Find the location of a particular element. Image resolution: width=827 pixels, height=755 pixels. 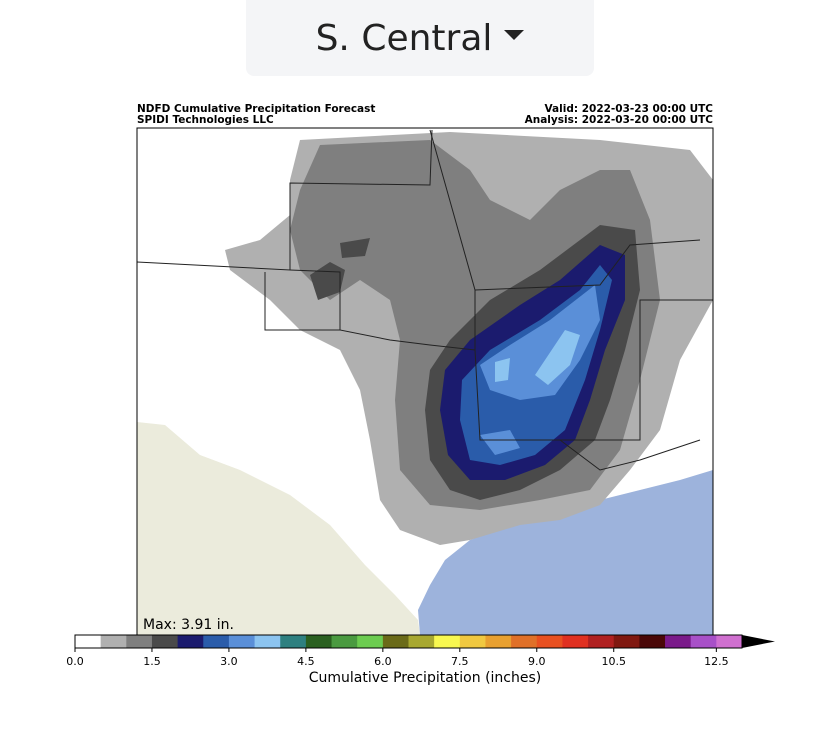

region-dropdown: S. Central is located at coordinates (420, 38).